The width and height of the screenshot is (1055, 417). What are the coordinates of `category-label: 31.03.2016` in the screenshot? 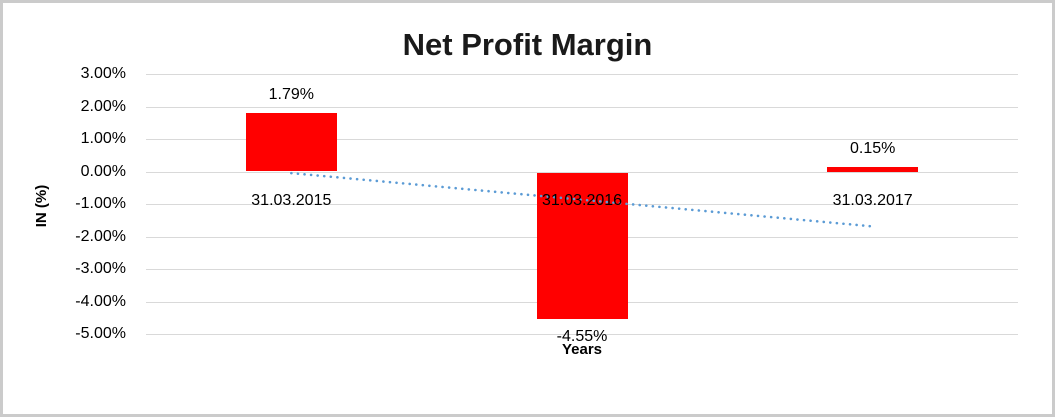 It's located at (582, 200).